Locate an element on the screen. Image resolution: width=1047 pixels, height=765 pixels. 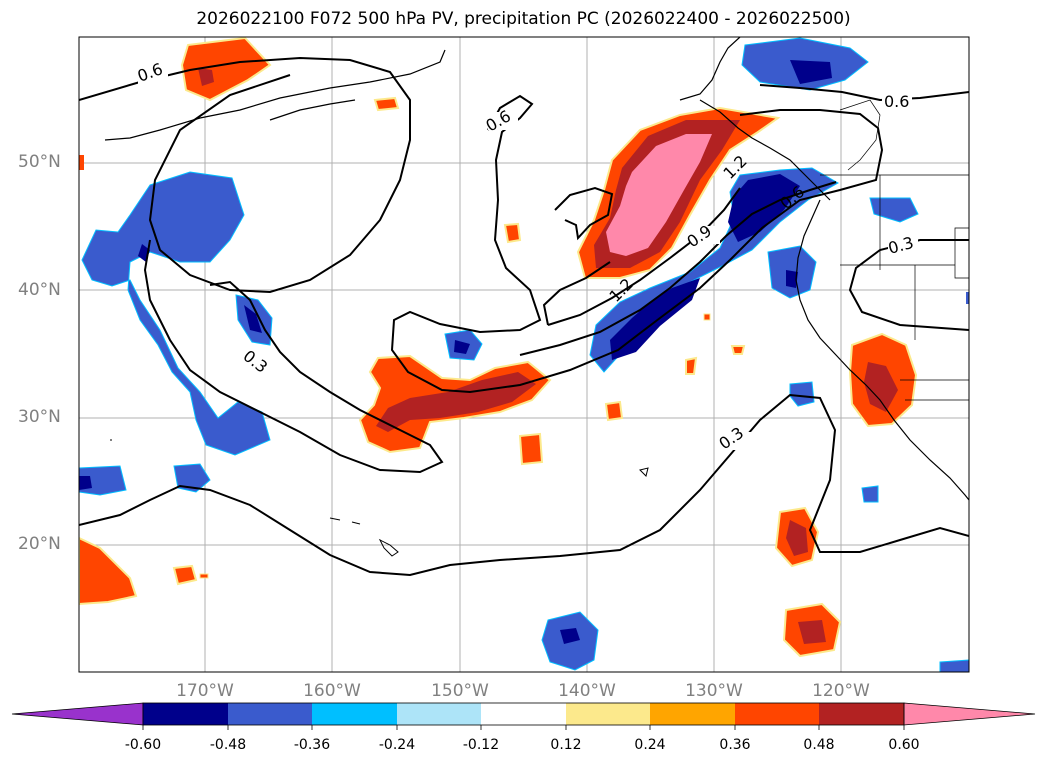
colorbar-tick-7: 0.36 is located at coordinates (735, 745).